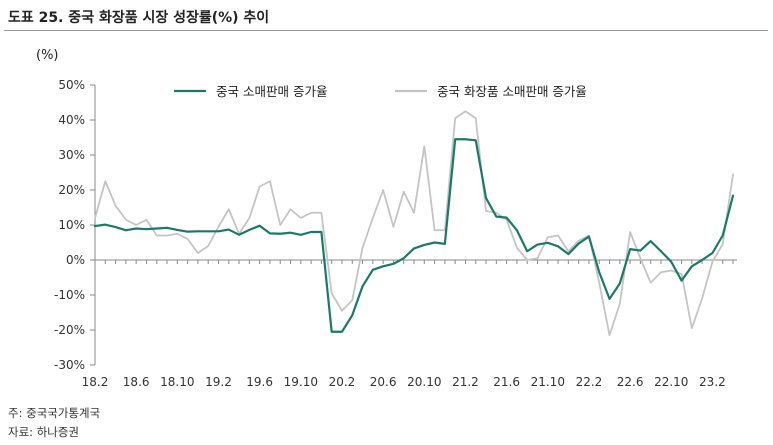  Describe the element at coordinates (589, 382) in the screenshot. I see `x-tick-label: 22.2` at that location.